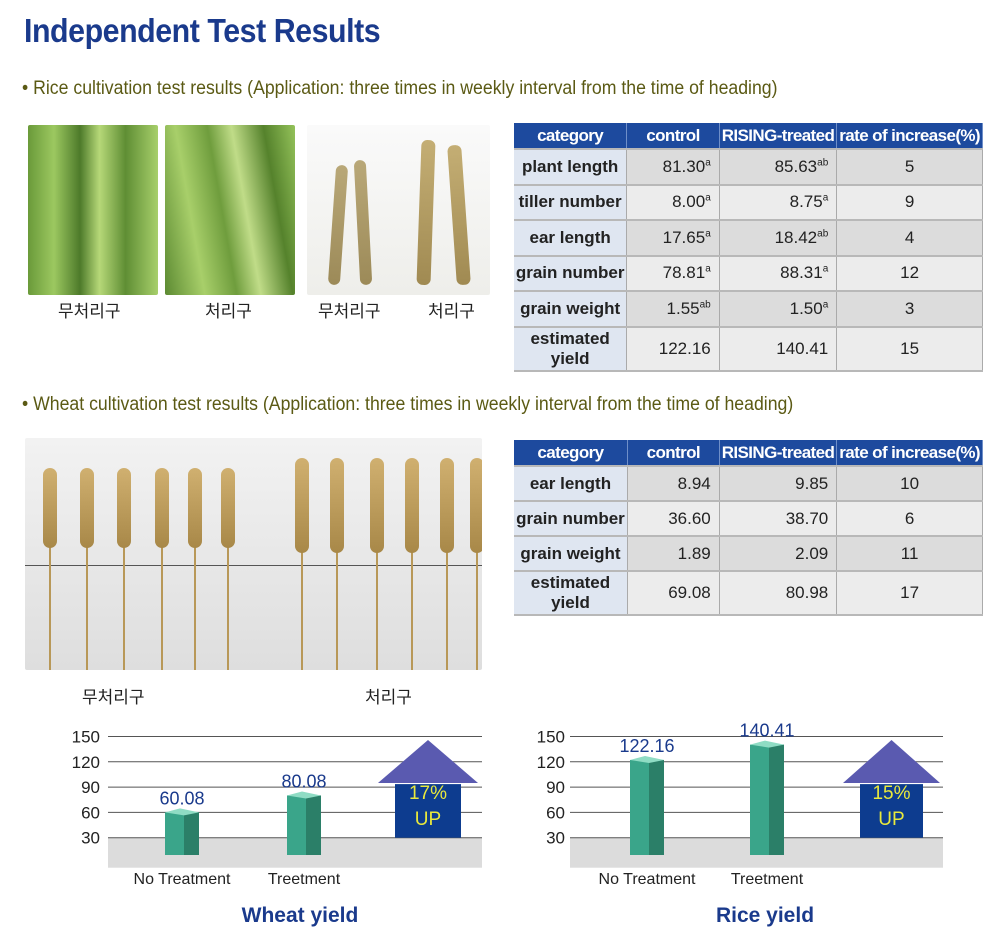 This screenshot has height=938, width=1000. I want to click on rate-cell: 6, so click(909, 518).